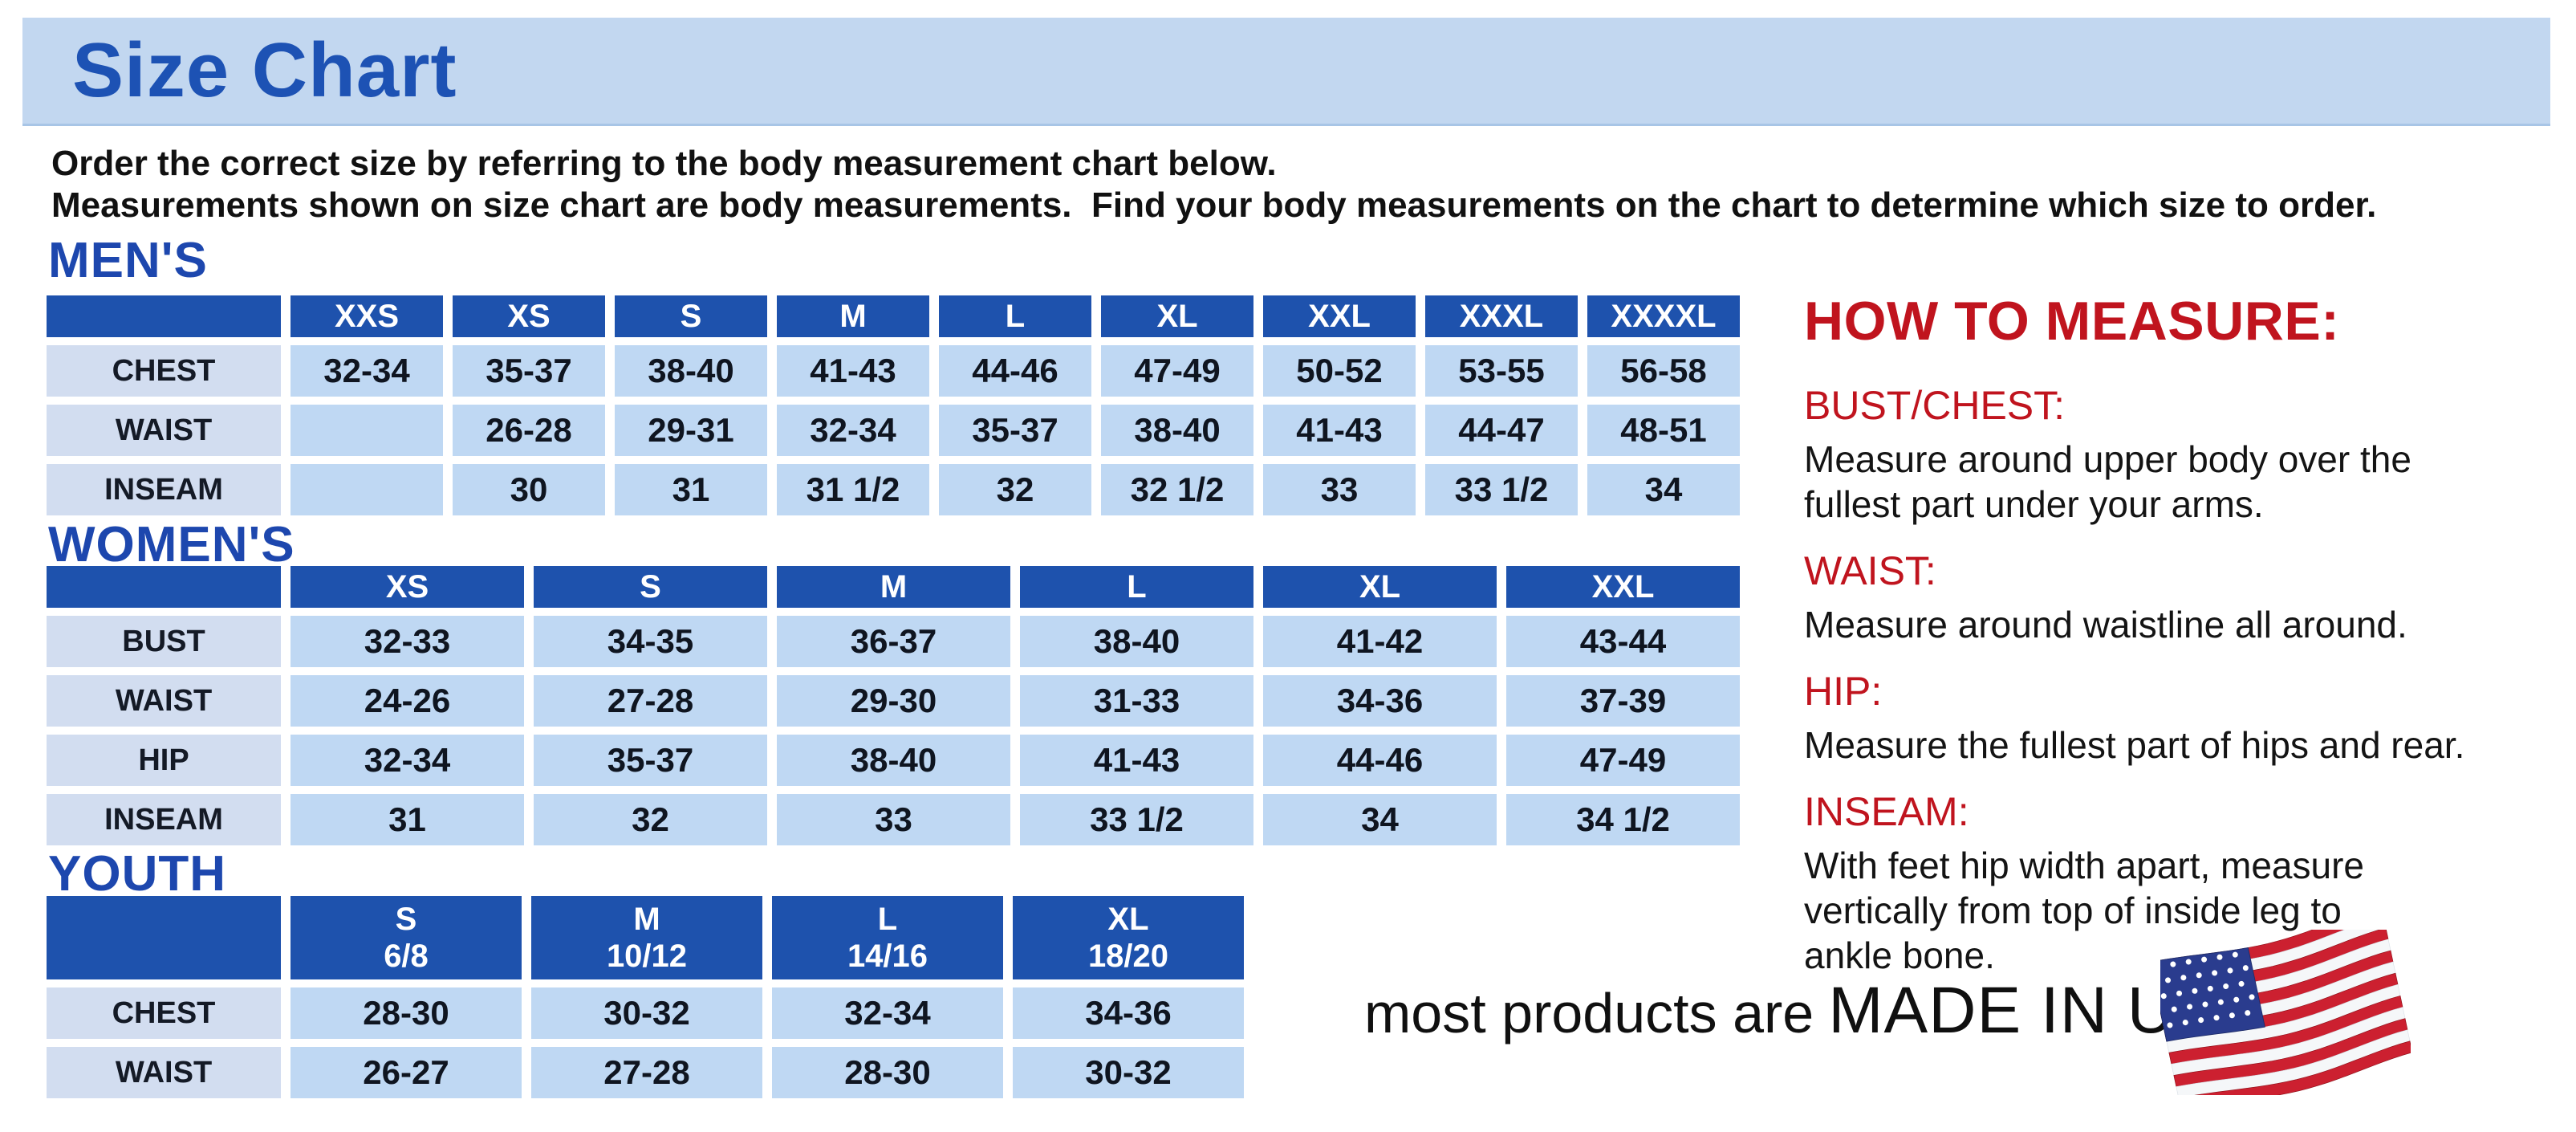 The height and width of the screenshot is (1132, 2576). Describe the element at coordinates (1136, 820) in the screenshot. I see `size-cell: 33 1/2` at that location.